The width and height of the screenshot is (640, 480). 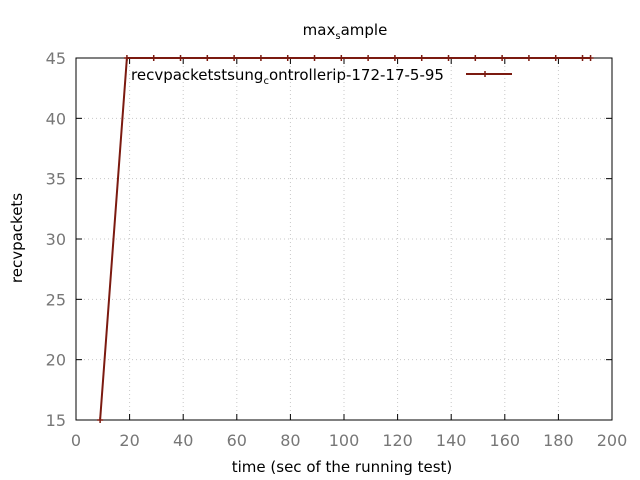 What do you see at coordinates (397, 440) in the screenshot?
I see `x-tick-label: 120` at bounding box center [397, 440].